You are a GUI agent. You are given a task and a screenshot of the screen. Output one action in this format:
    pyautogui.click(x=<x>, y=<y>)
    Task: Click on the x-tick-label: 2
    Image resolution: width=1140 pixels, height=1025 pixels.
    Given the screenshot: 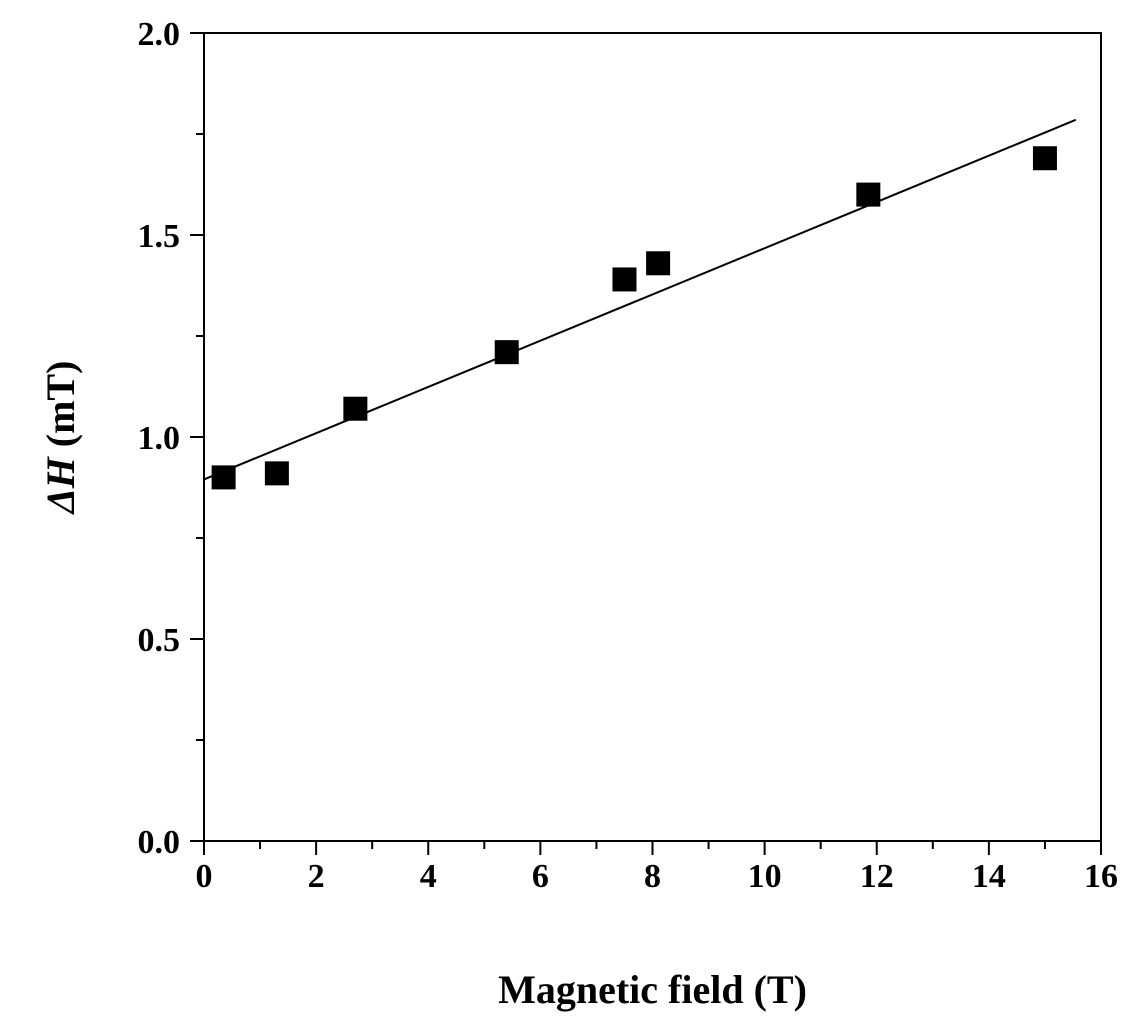 What is the action you would take?
    pyautogui.click(x=316, y=876)
    